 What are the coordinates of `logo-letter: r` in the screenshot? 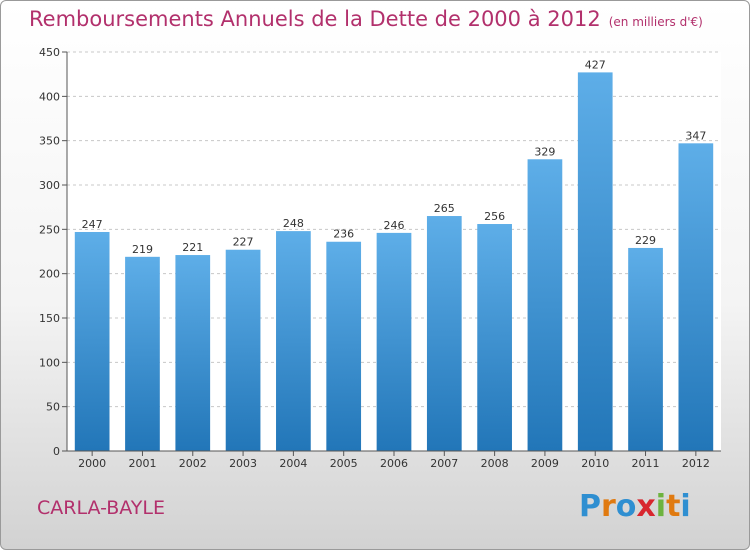 It's located at (608, 506).